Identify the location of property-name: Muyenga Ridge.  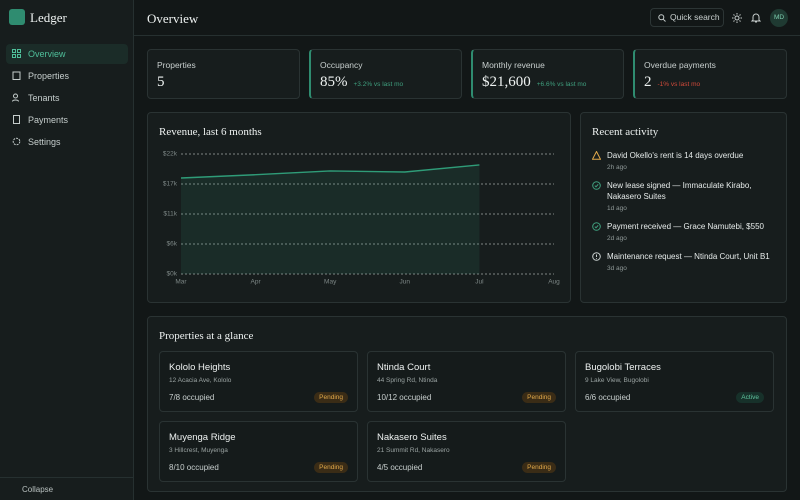
(202, 437).